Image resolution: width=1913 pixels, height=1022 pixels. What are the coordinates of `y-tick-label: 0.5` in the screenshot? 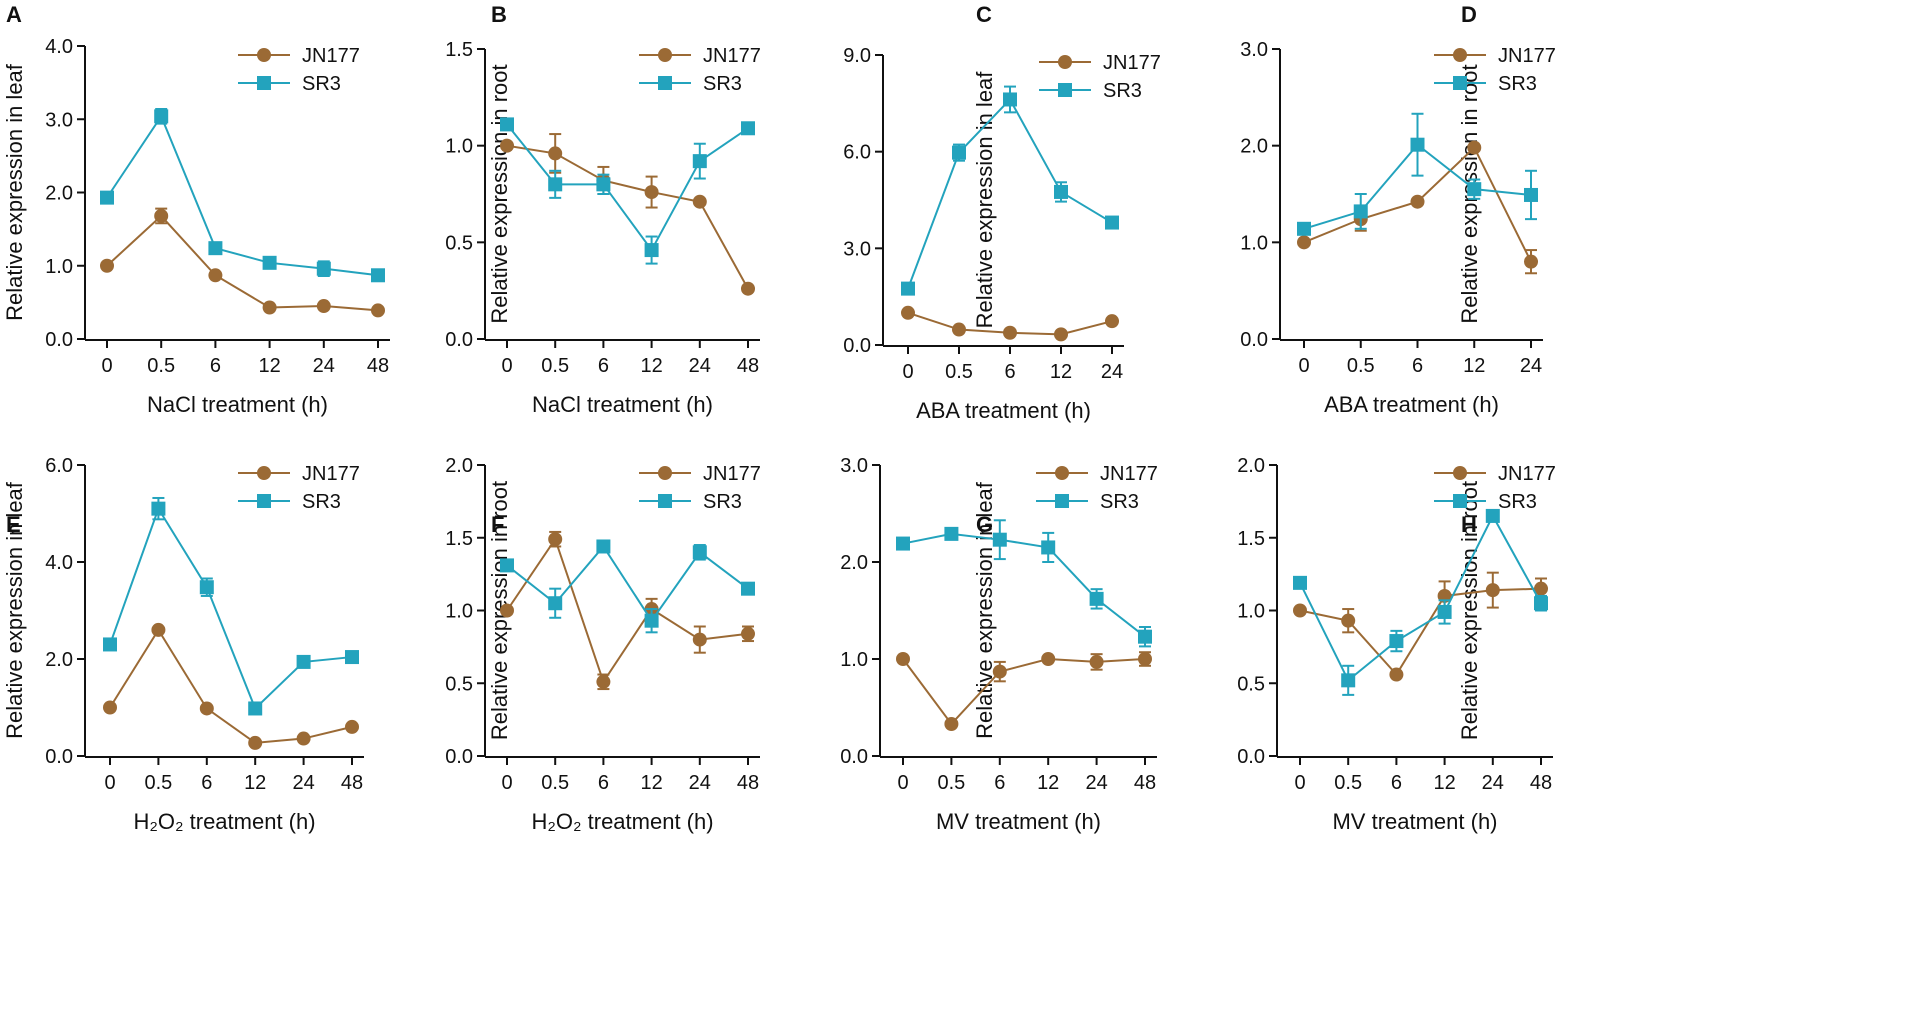 It's located at (1251, 684).